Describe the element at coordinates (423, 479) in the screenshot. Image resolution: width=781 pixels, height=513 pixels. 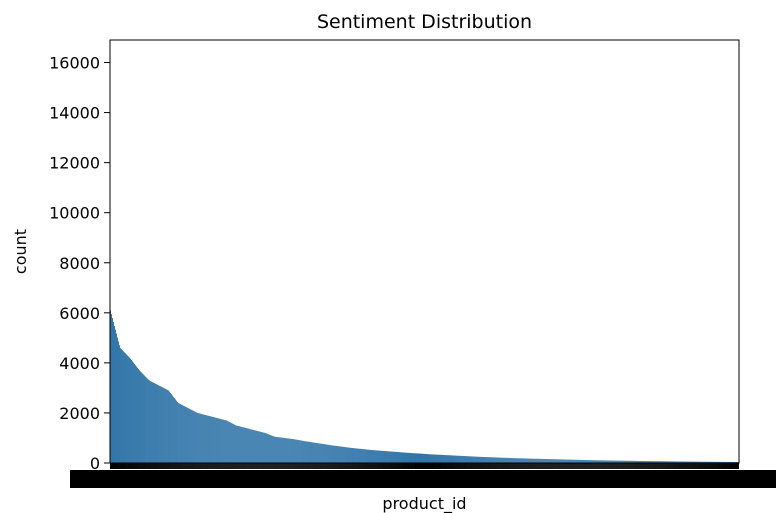
I see `x-tick-labels-overlap` at that location.